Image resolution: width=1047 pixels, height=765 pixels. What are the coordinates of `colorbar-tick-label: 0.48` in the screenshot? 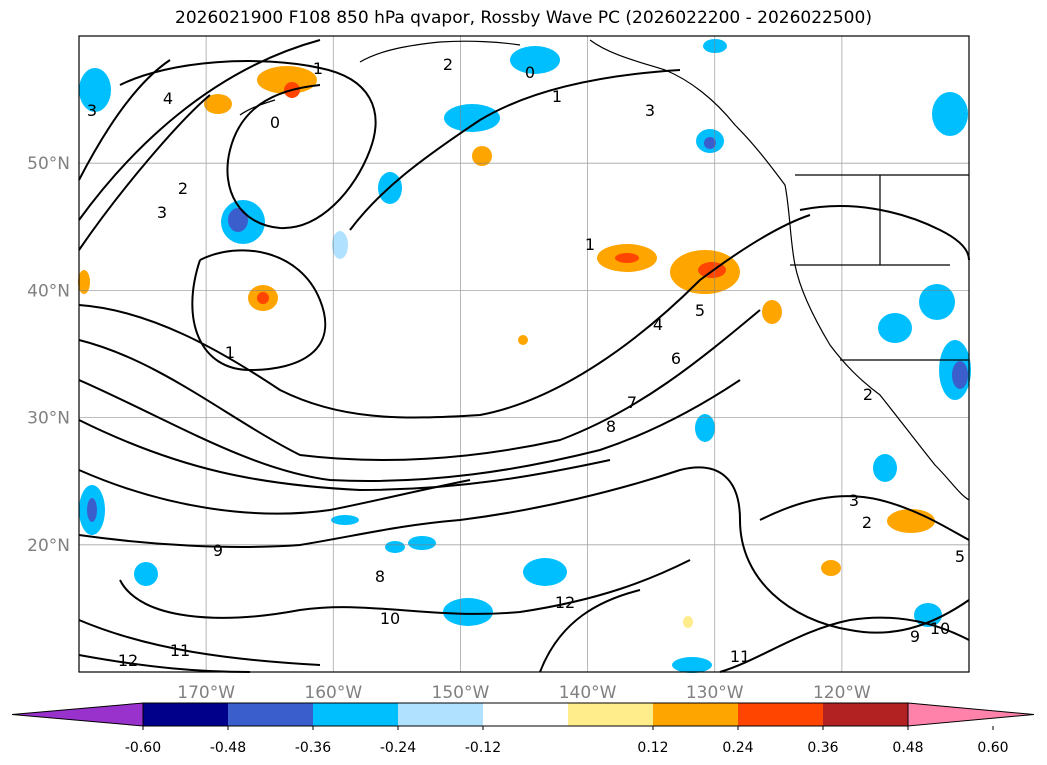 It's located at (907, 748).